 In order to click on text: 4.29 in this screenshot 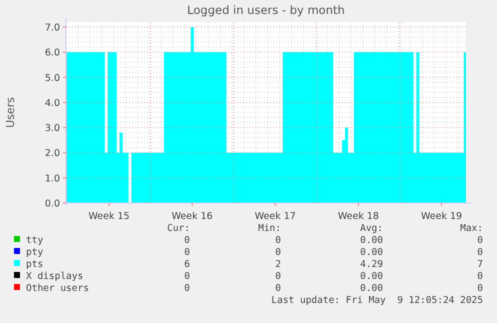, I will do `click(372, 264)`.